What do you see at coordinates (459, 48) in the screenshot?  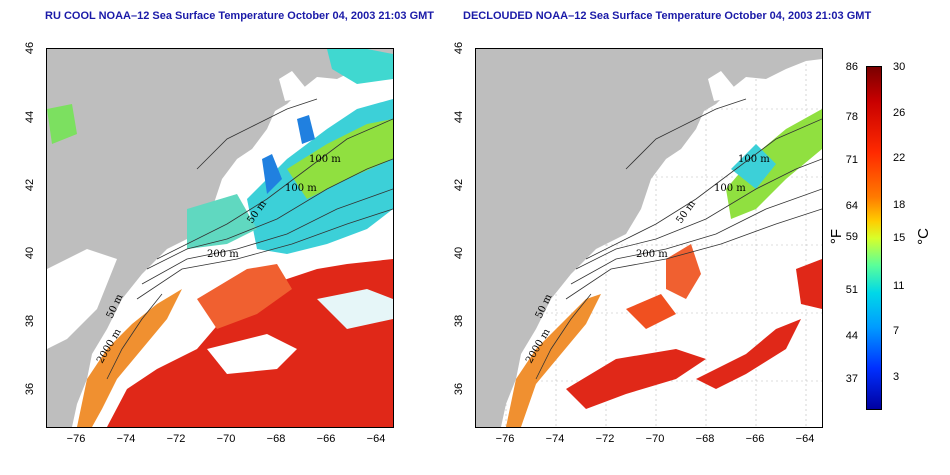 I see `right-lat-tick: 46` at bounding box center [459, 48].